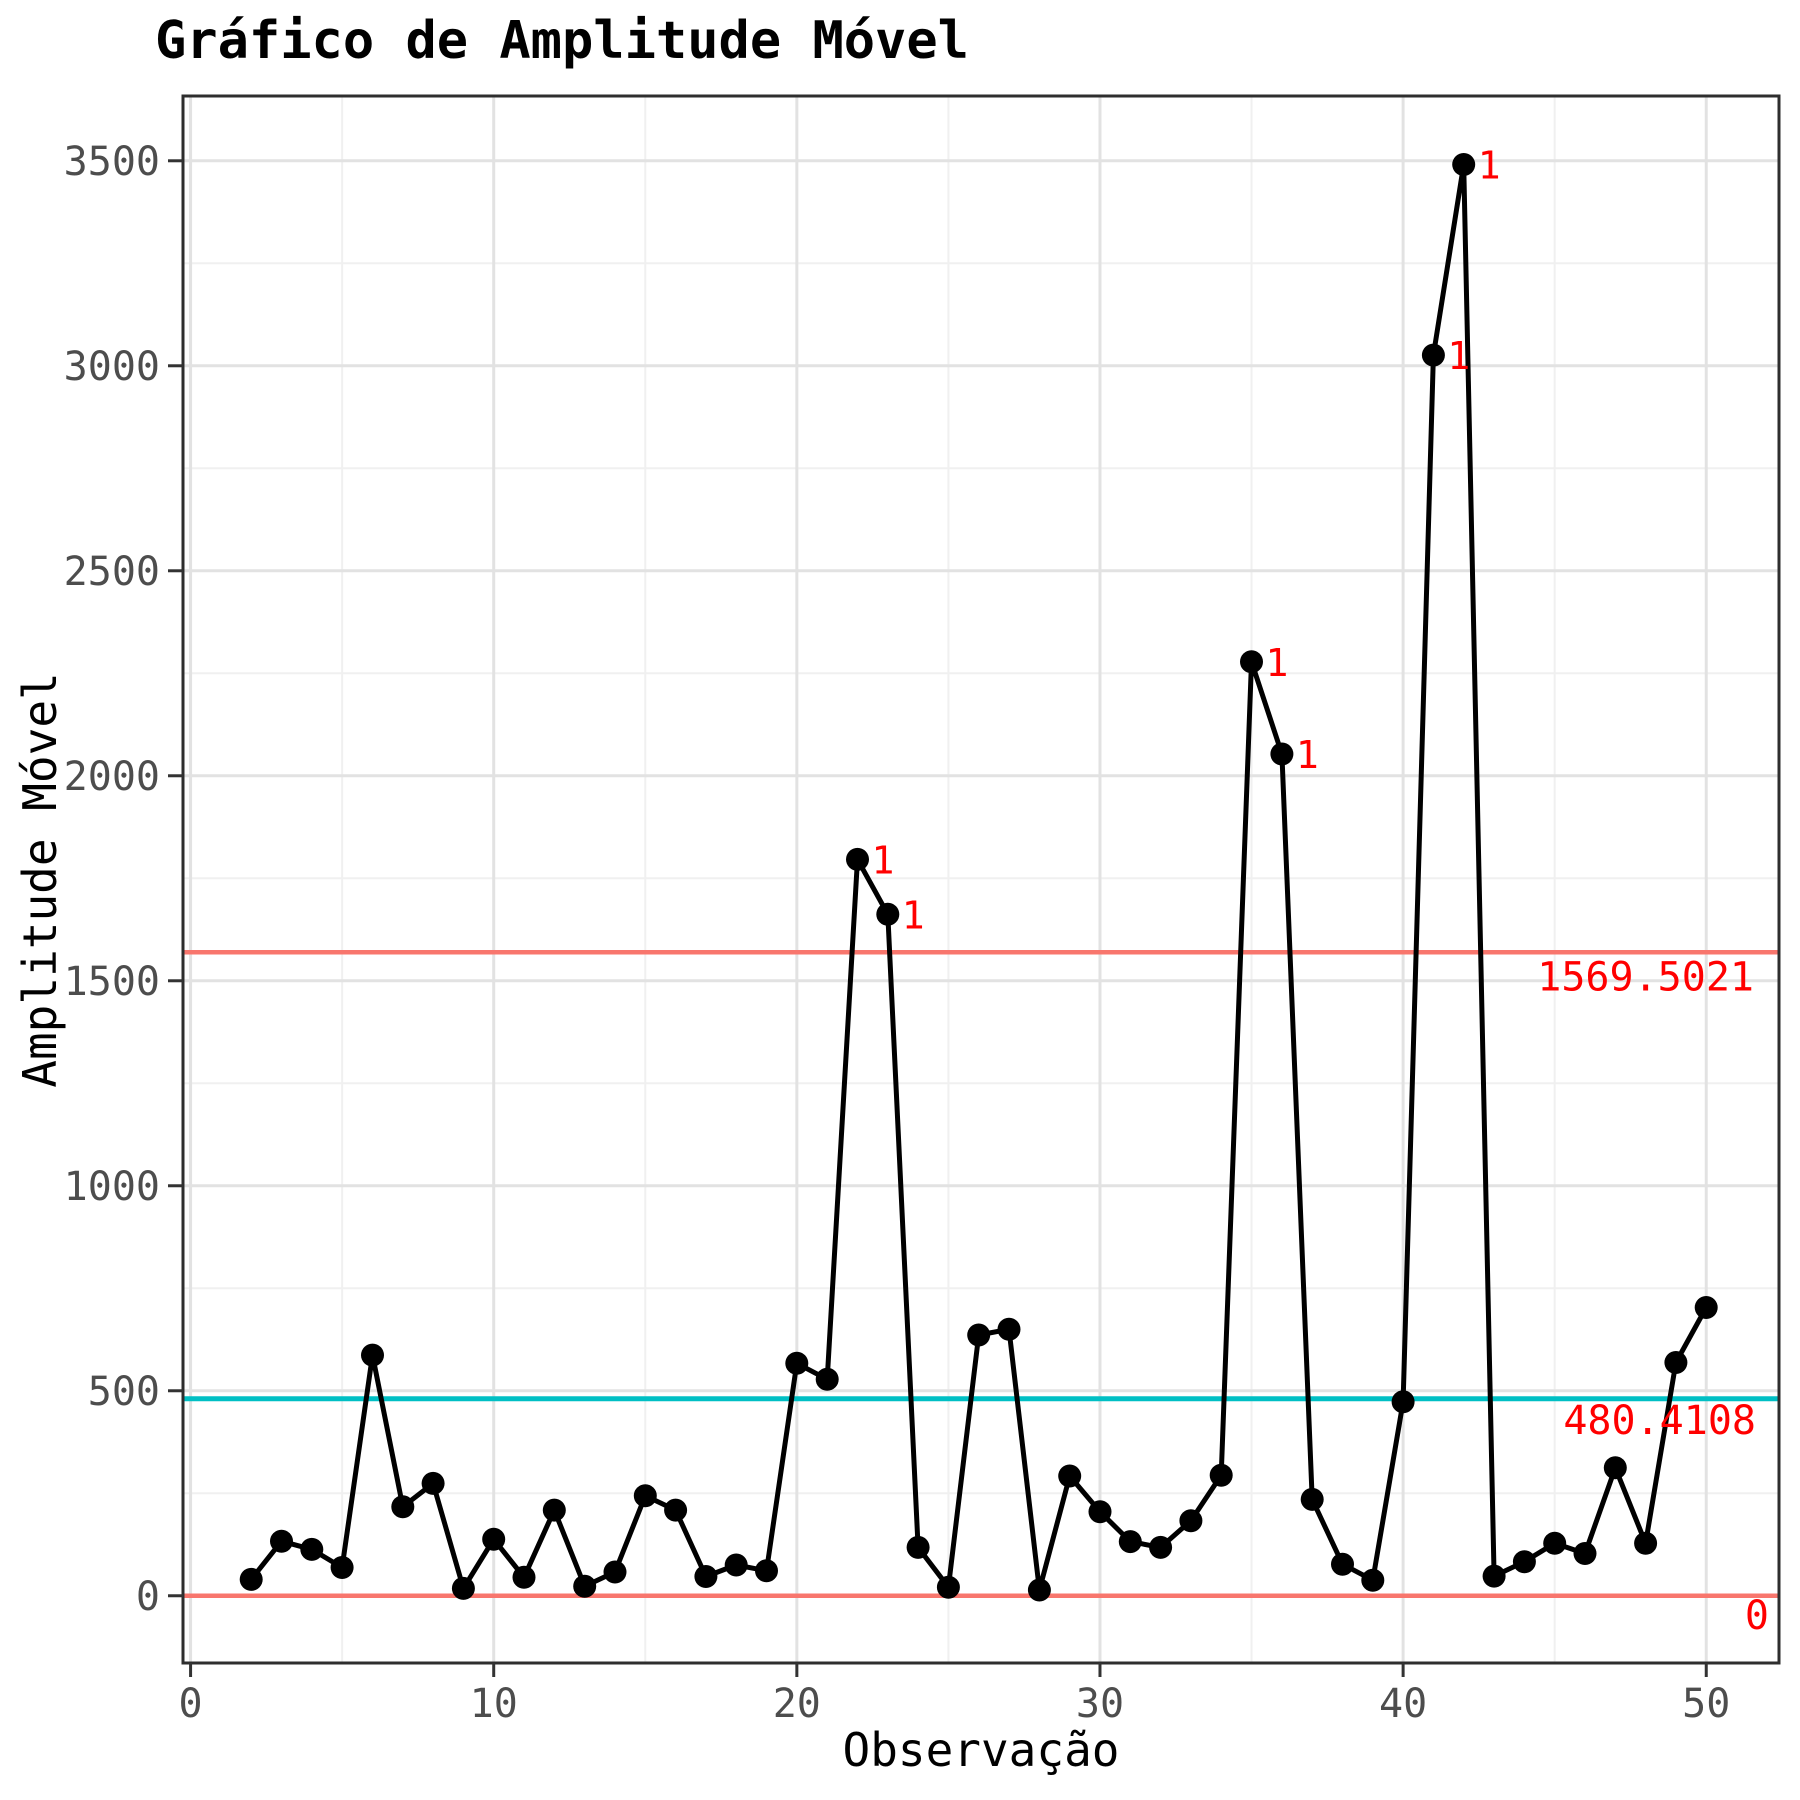  What do you see at coordinates (562, 41) in the screenshot?
I see `chart-title: Gráfico de Amplitude Móvel` at bounding box center [562, 41].